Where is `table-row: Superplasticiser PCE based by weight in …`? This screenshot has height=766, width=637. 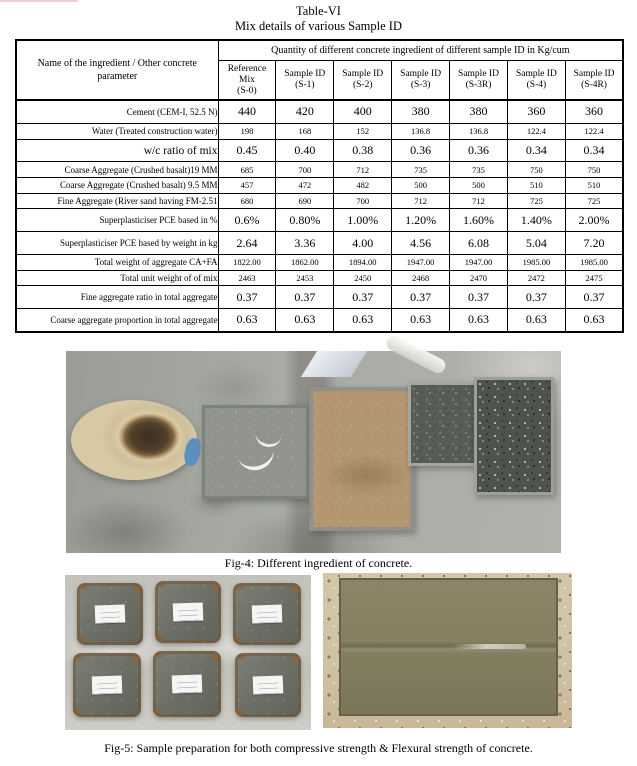 table-row: Superplasticiser PCE based by weight in … is located at coordinates (319, 243).